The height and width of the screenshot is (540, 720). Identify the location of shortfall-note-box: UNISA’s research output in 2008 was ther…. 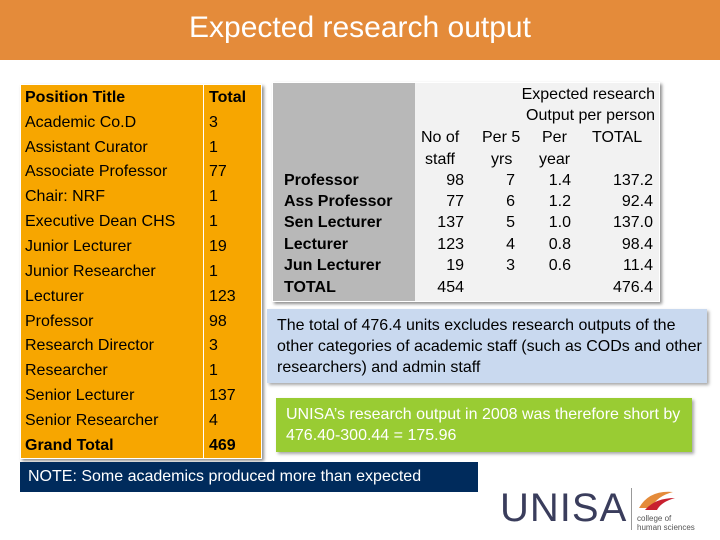
(484, 425).